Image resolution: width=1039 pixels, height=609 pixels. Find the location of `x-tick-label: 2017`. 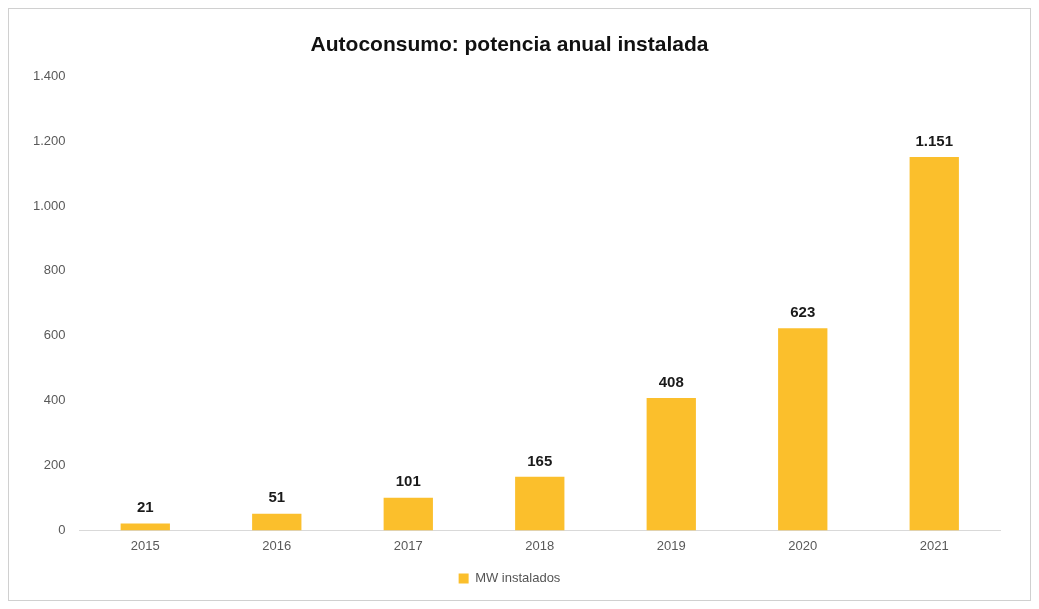

x-tick-label: 2017 is located at coordinates (408, 545).